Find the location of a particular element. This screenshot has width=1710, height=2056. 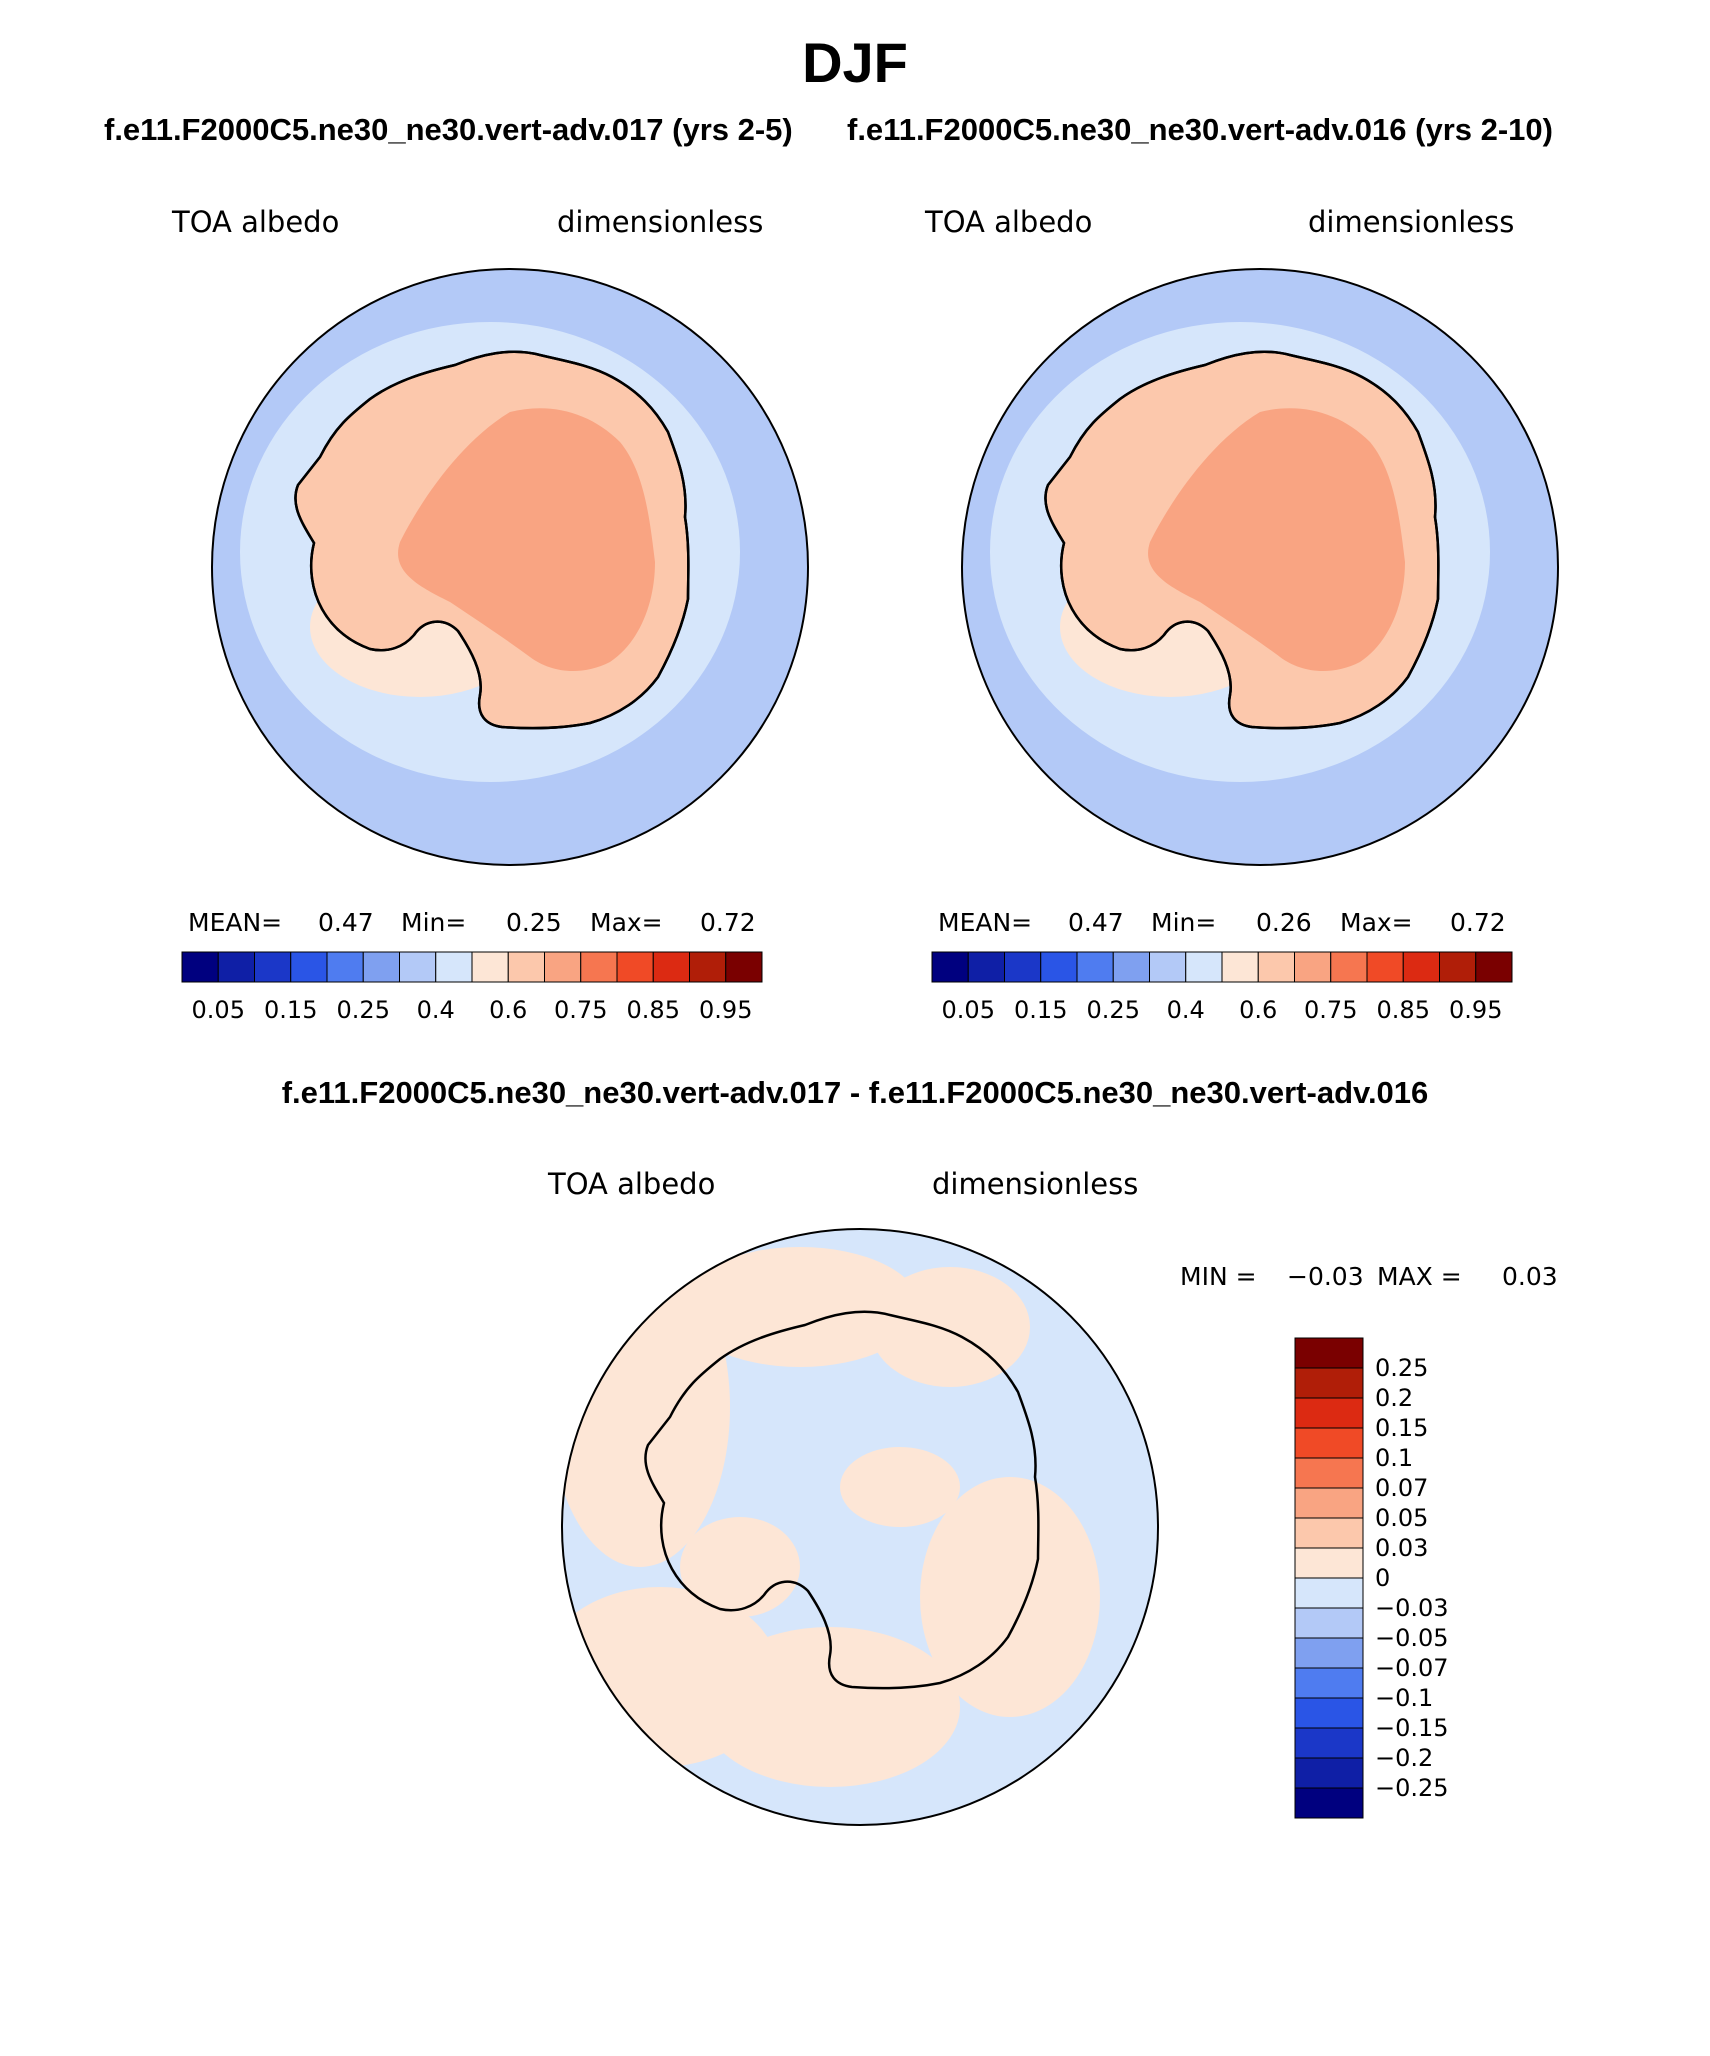

right-max-label: Max= is located at coordinates (1376, 922).